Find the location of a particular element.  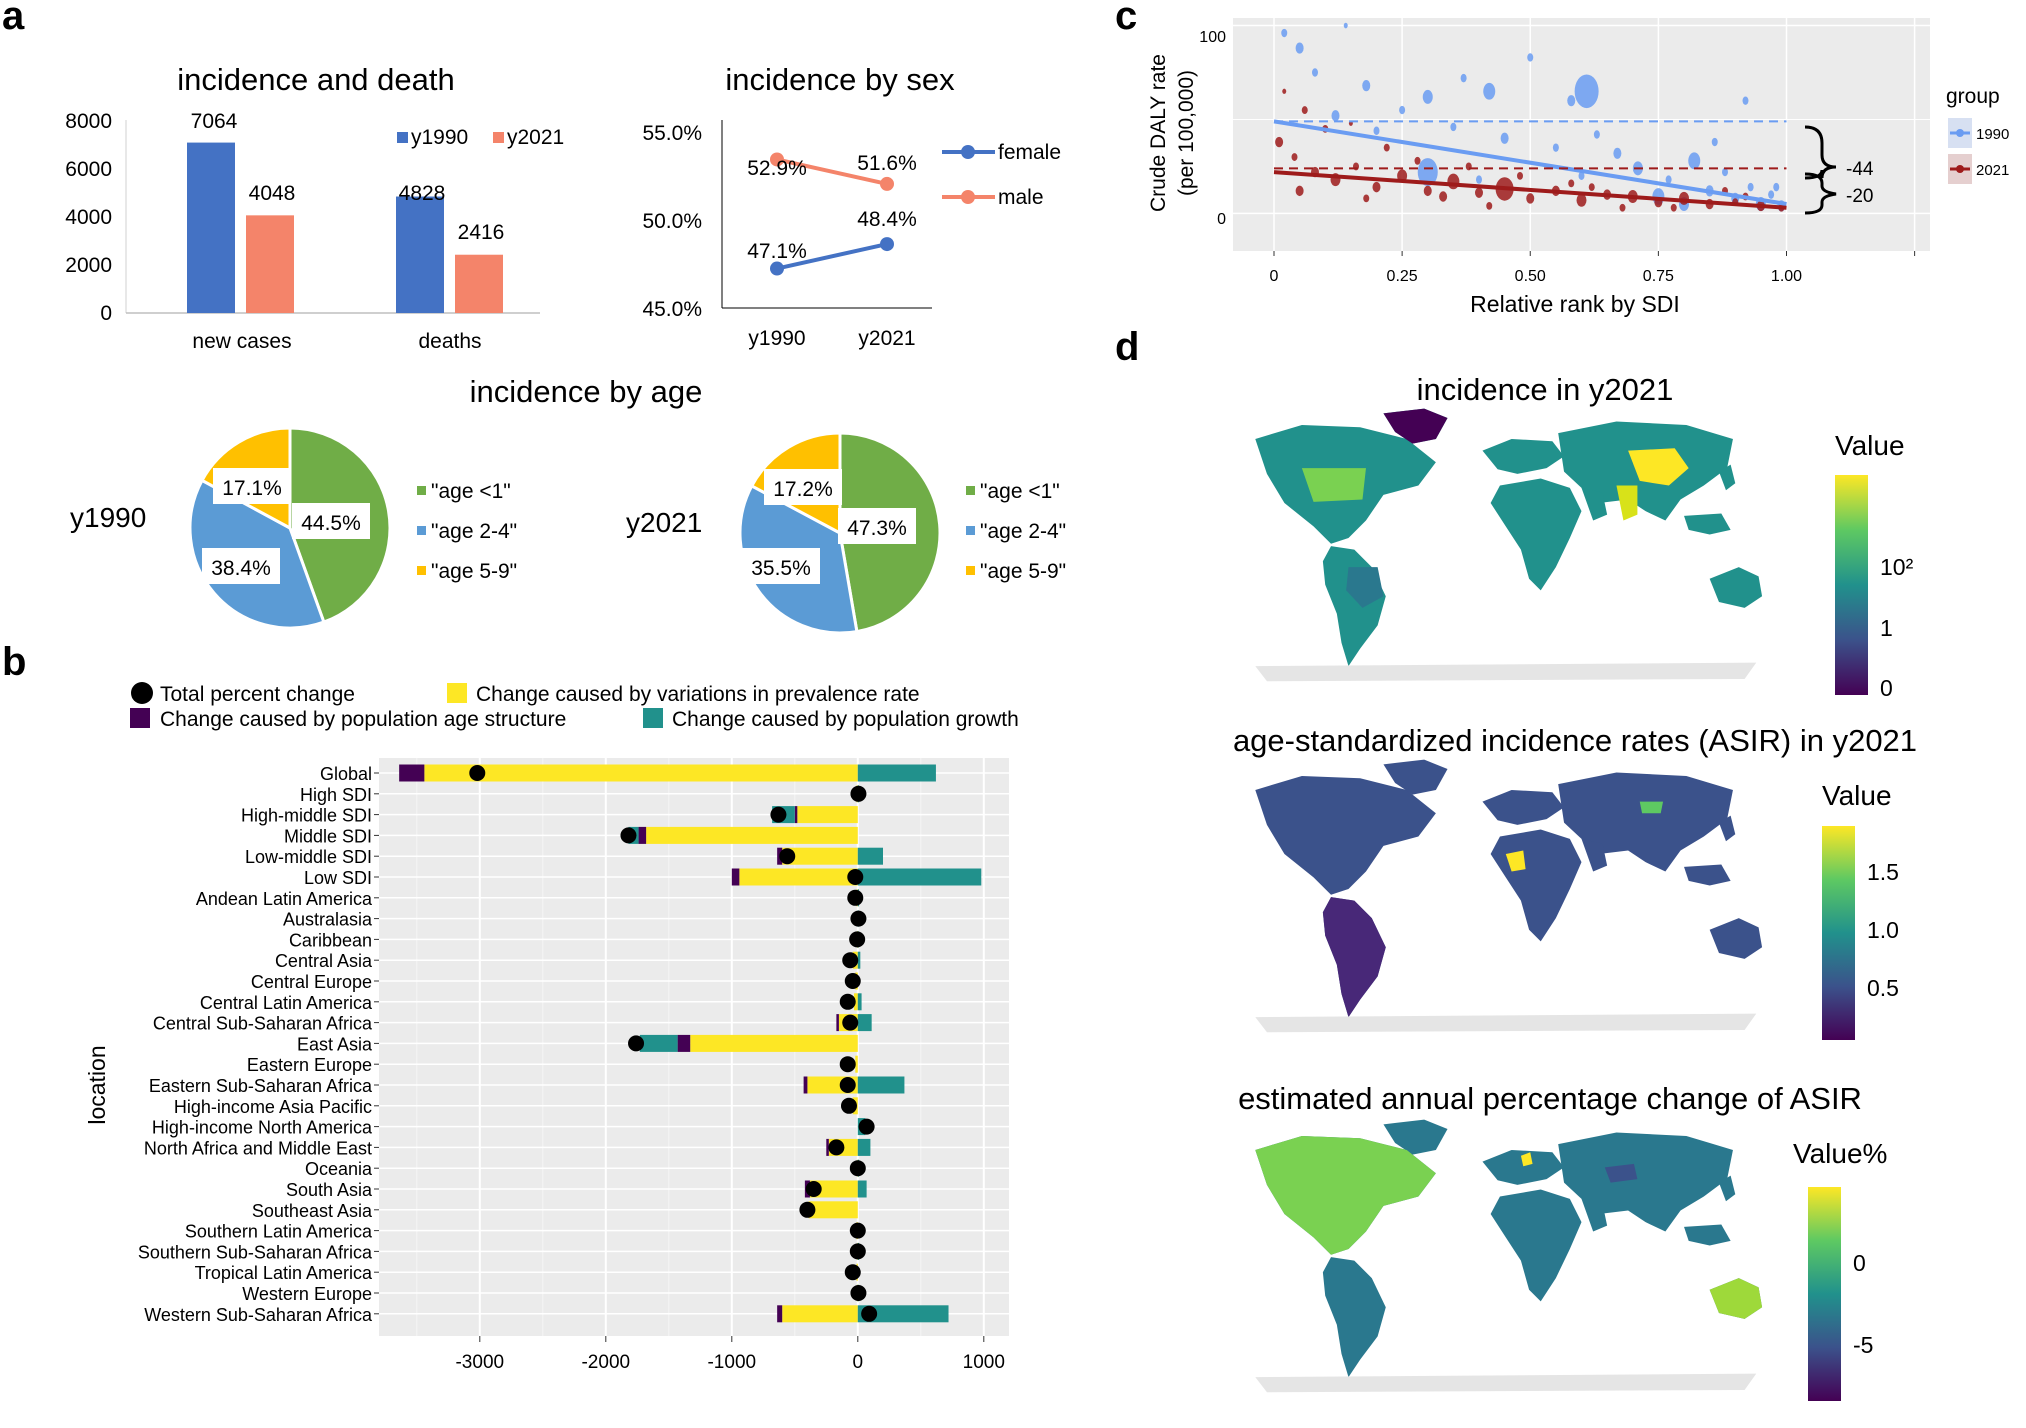

panel-label-d: d is located at coordinates (1127, 347).